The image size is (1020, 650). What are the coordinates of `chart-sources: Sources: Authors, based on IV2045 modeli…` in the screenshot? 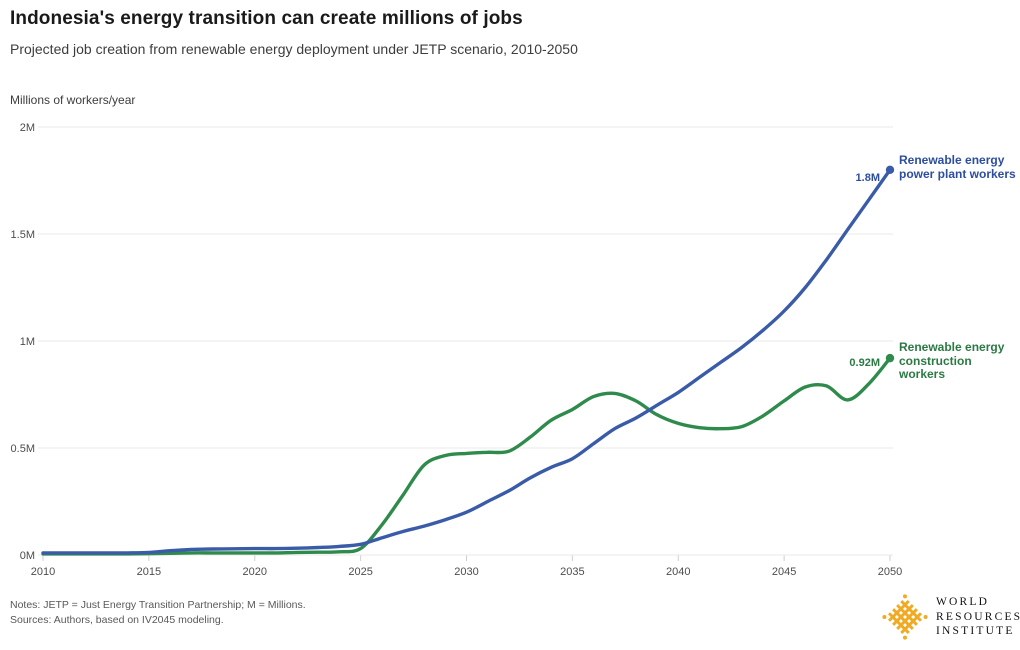 It's located at (117, 620).